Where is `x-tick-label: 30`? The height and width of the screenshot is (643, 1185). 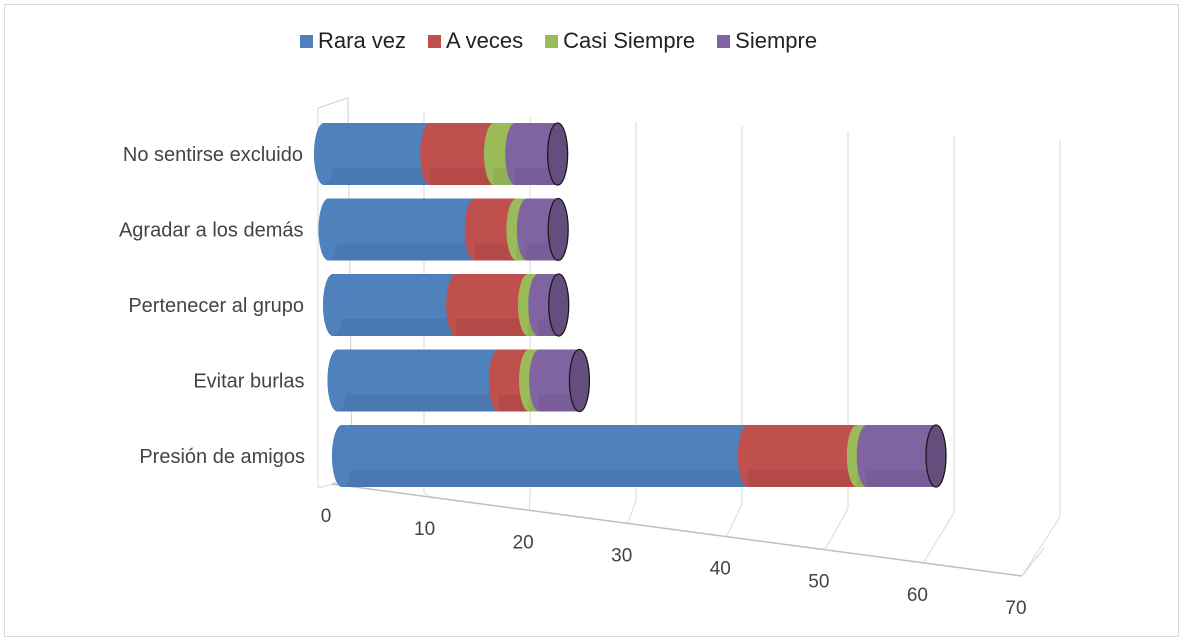
x-tick-label: 30 is located at coordinates (621, 555).